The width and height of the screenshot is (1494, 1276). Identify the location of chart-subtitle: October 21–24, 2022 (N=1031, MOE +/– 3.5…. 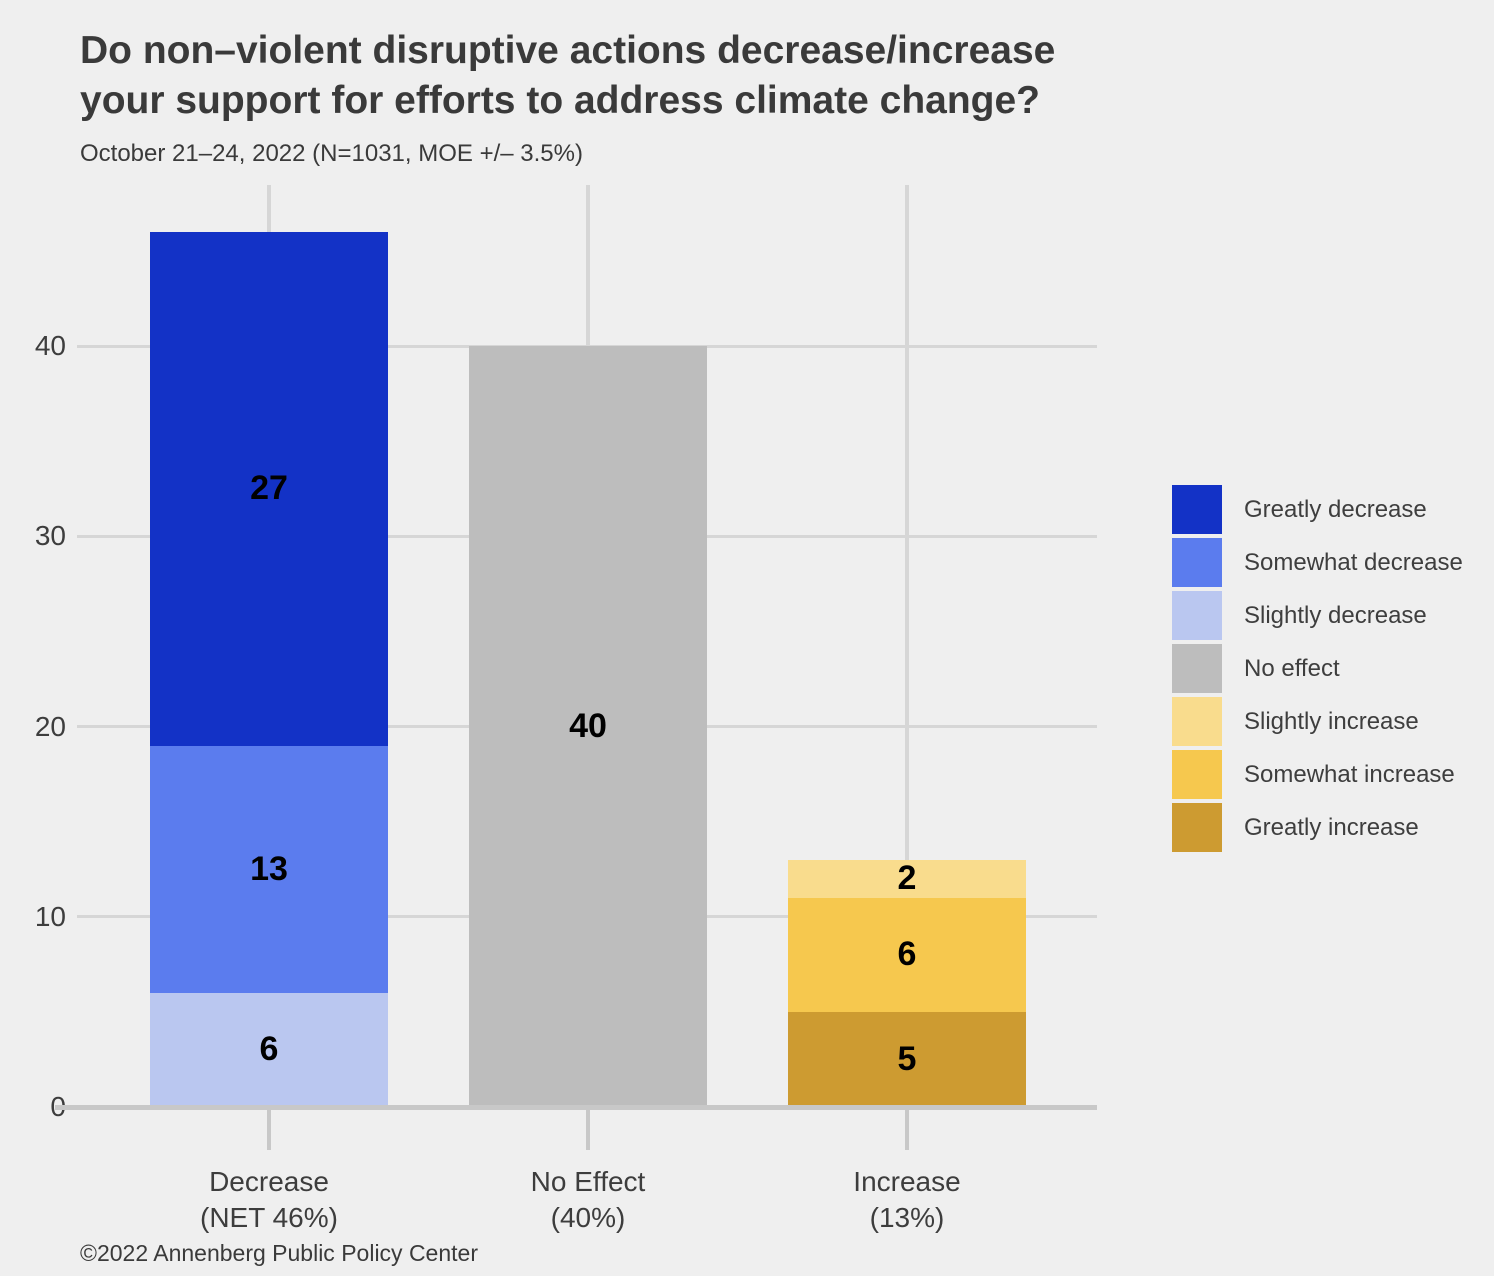
(331, 153).